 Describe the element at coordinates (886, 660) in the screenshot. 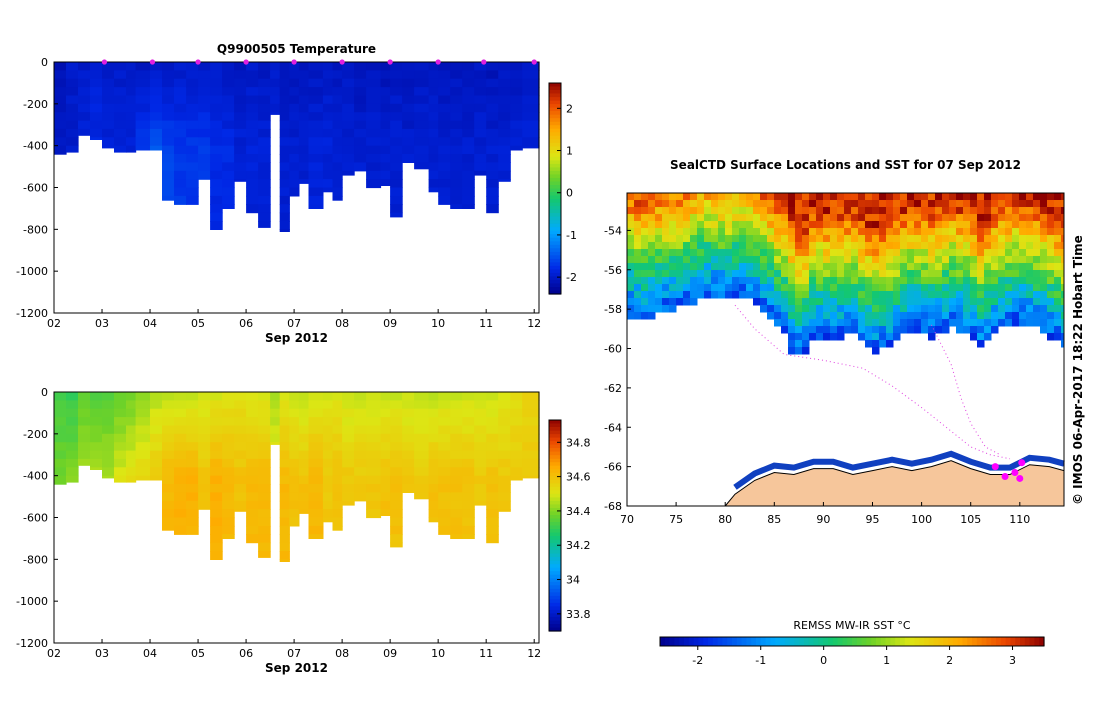

I see `colorbar-tick-label: 1` at that location.